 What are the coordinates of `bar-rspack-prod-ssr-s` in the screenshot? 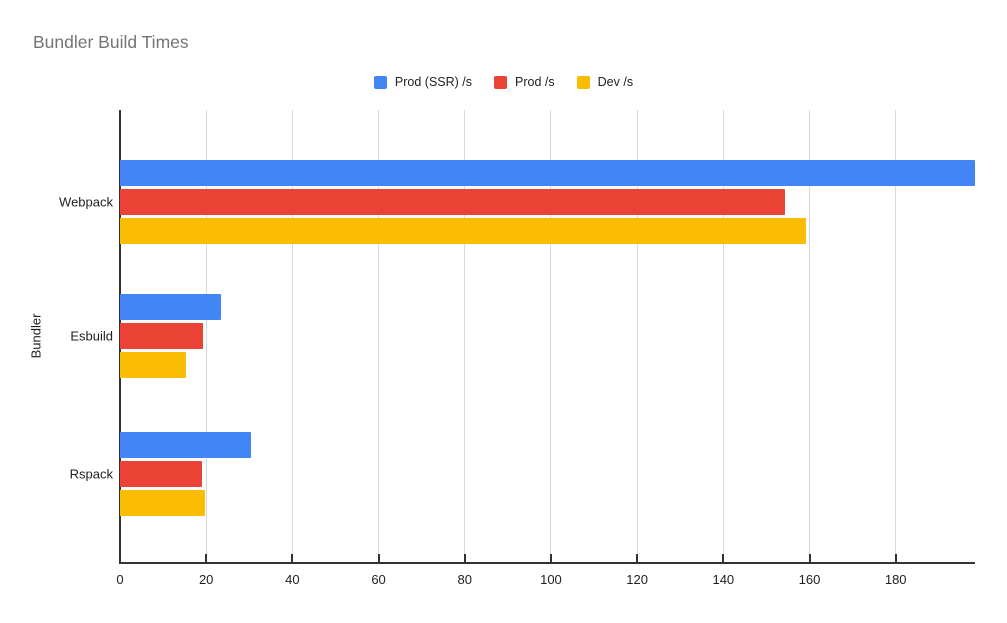 It's located at (186, 445).